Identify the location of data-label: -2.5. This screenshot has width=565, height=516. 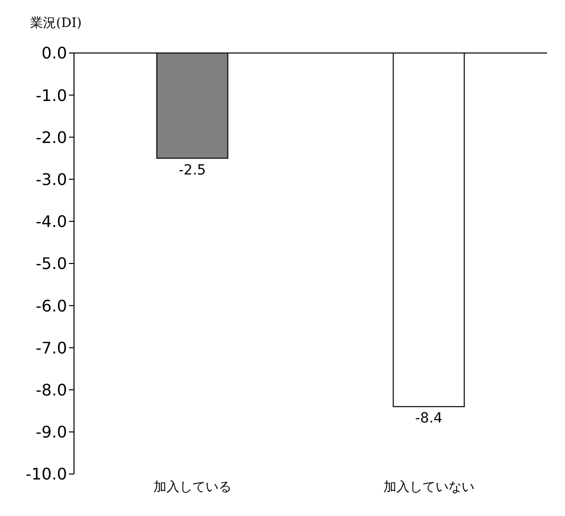
(192, 170).